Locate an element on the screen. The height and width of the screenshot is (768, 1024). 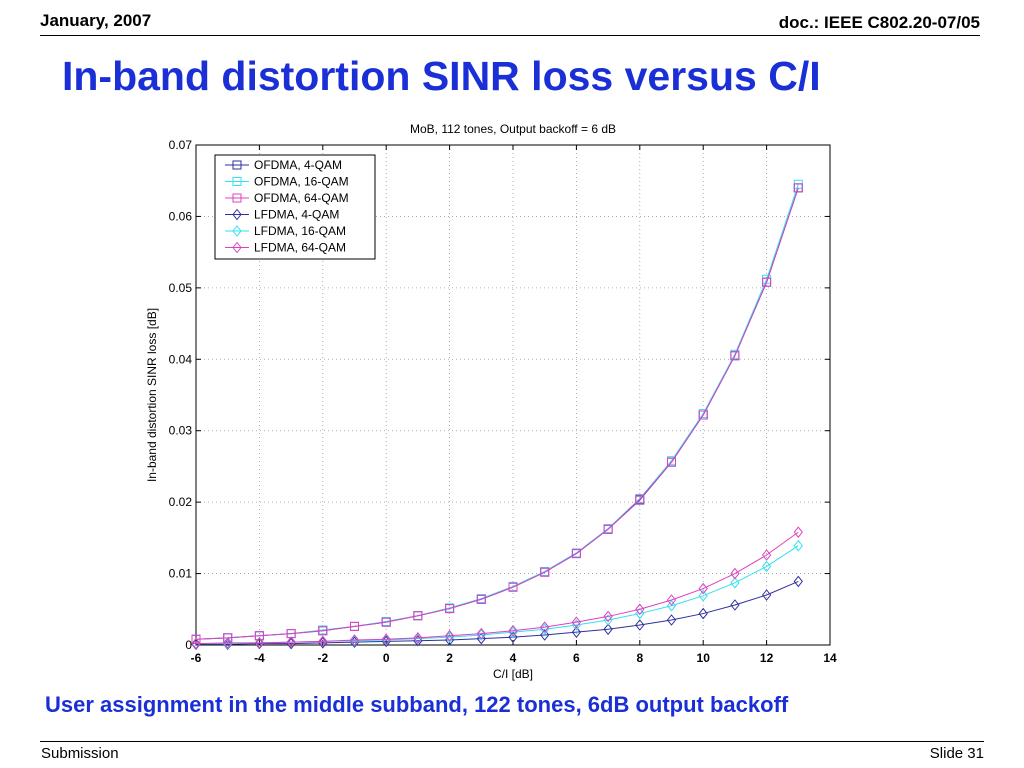
x-tick-label: -6 is located at coordinates (196, 658).